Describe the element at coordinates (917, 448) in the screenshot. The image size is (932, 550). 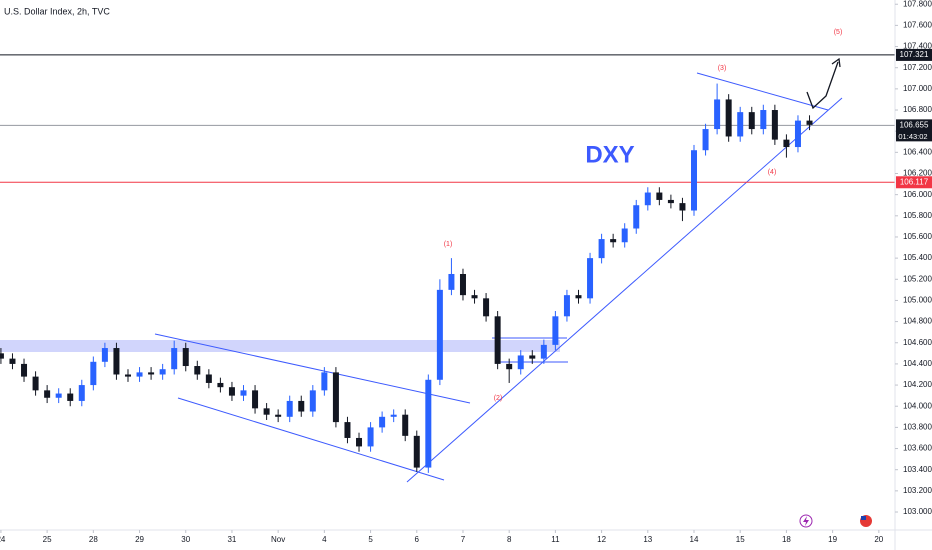
I see `y-tick-label: 103.600` at that location.